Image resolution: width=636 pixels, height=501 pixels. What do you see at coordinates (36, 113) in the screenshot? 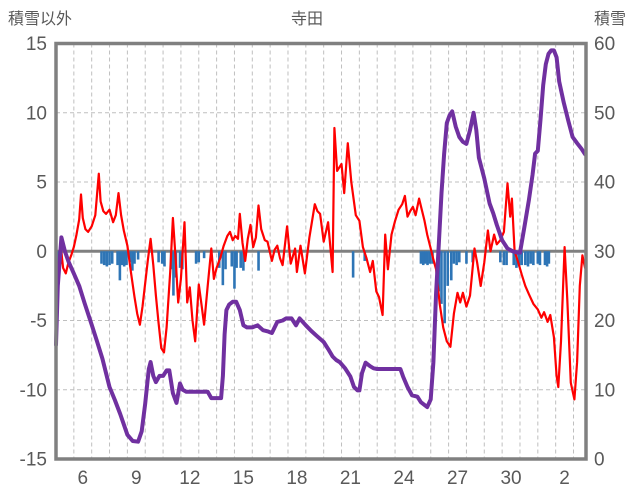
I see `y-left-tick-label: 10` at bounding box center [36, 113].